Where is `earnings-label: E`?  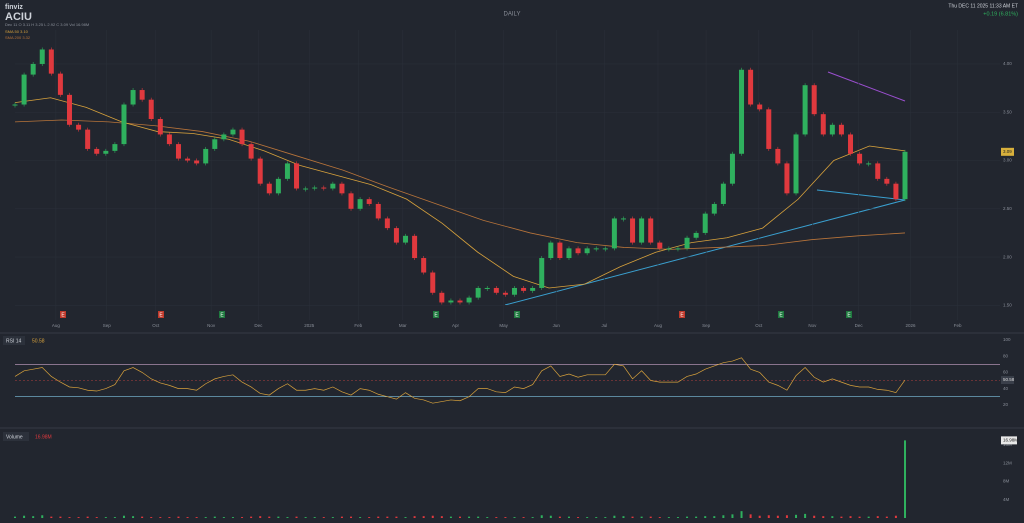 earnings-label: E is located at coordinates (517, 315).